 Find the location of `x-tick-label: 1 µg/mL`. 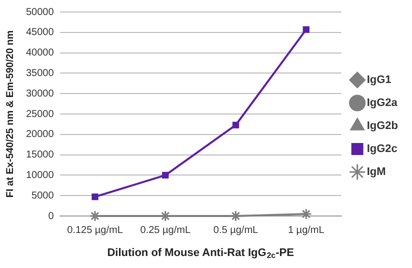

x-tick-label: 1 µg/mL is located at coordinates (306, 230).